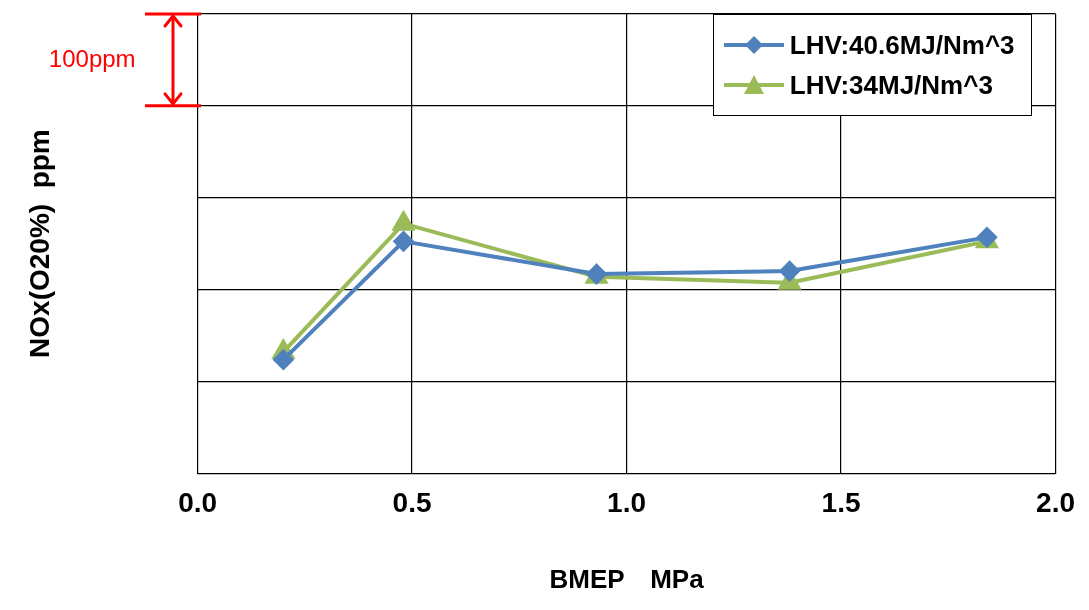 The image size is (1089, 610). Describe the element at coordinates (902, 45) in the screenshot. I see `legend-label: LHV:40.6MJ/Nm^3` at that location.